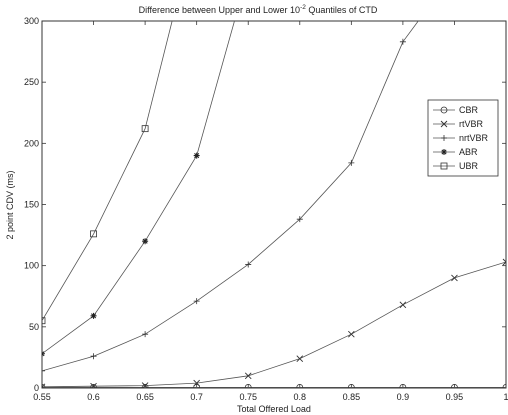 This screenshot has width=508, height=415. What do you see at coordinates (196, 397) in the screenshot?
I see `x-tick-label: 0.7` at bounding box center [196, 397].